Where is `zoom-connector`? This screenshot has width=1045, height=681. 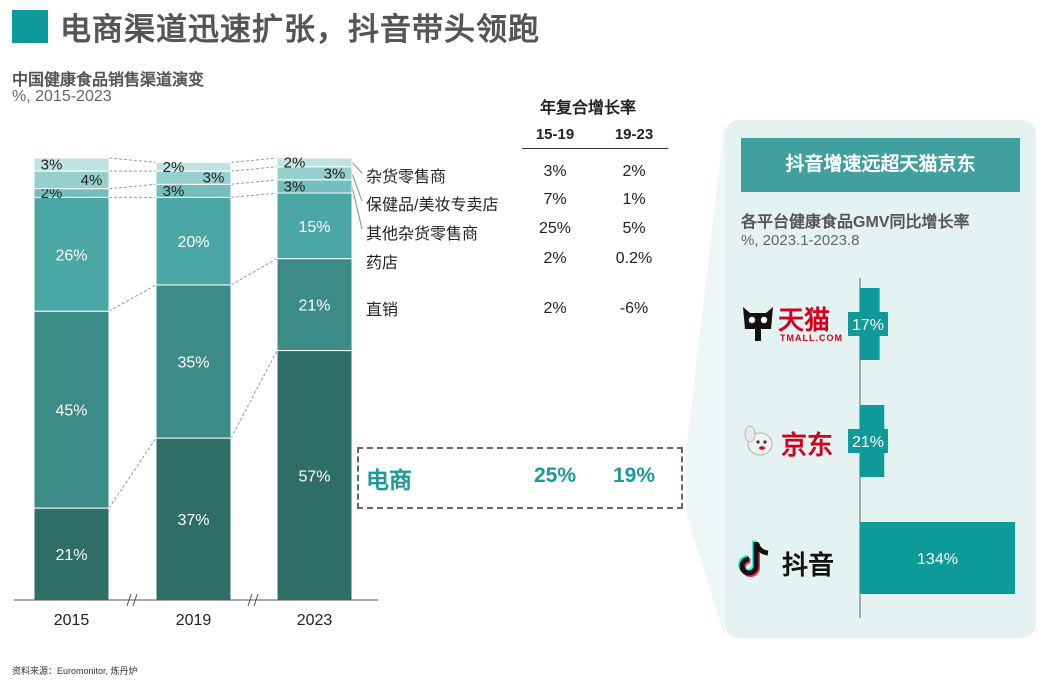 zoom-connector is located at coordinates (705, 379).